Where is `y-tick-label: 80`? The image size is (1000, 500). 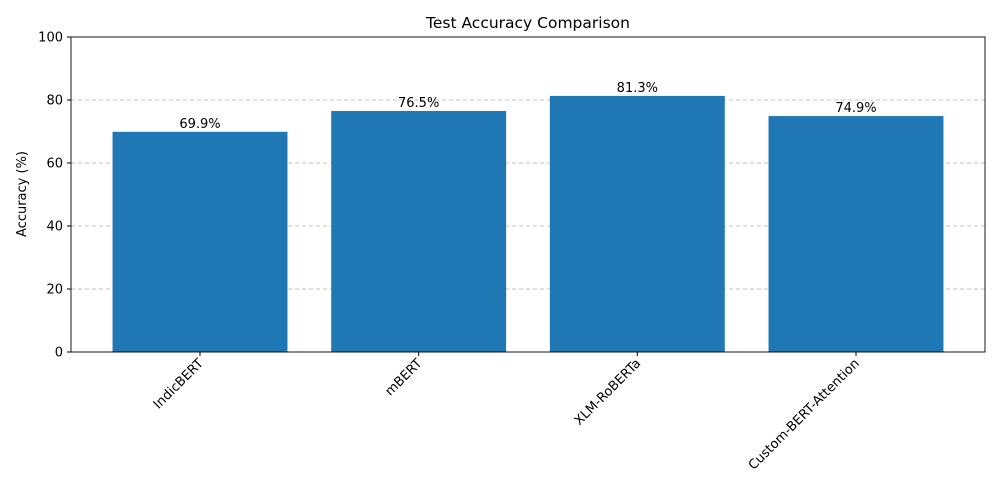 y-tick-label: 80 is located at coordinates (54, 101).